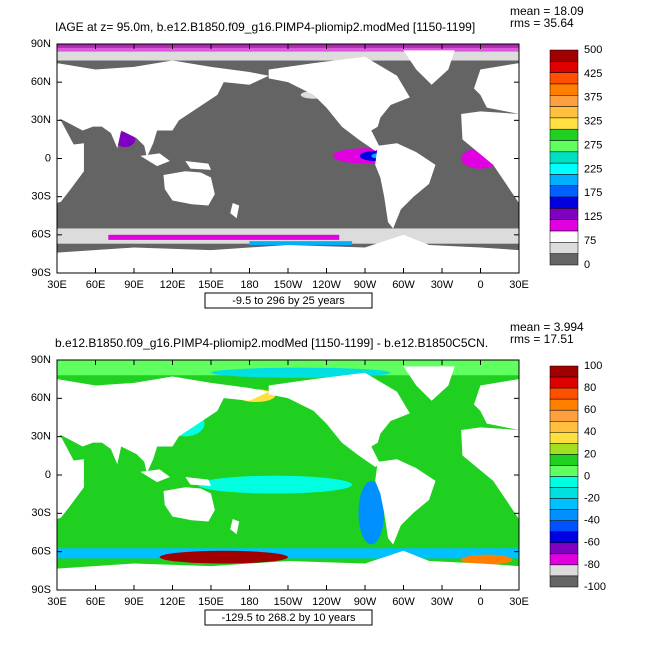 This screenshot has height=647, width=647. Describe the element at coordinates (592, 499) in the screenshot. I see `colorbar-label: -20` at that location.